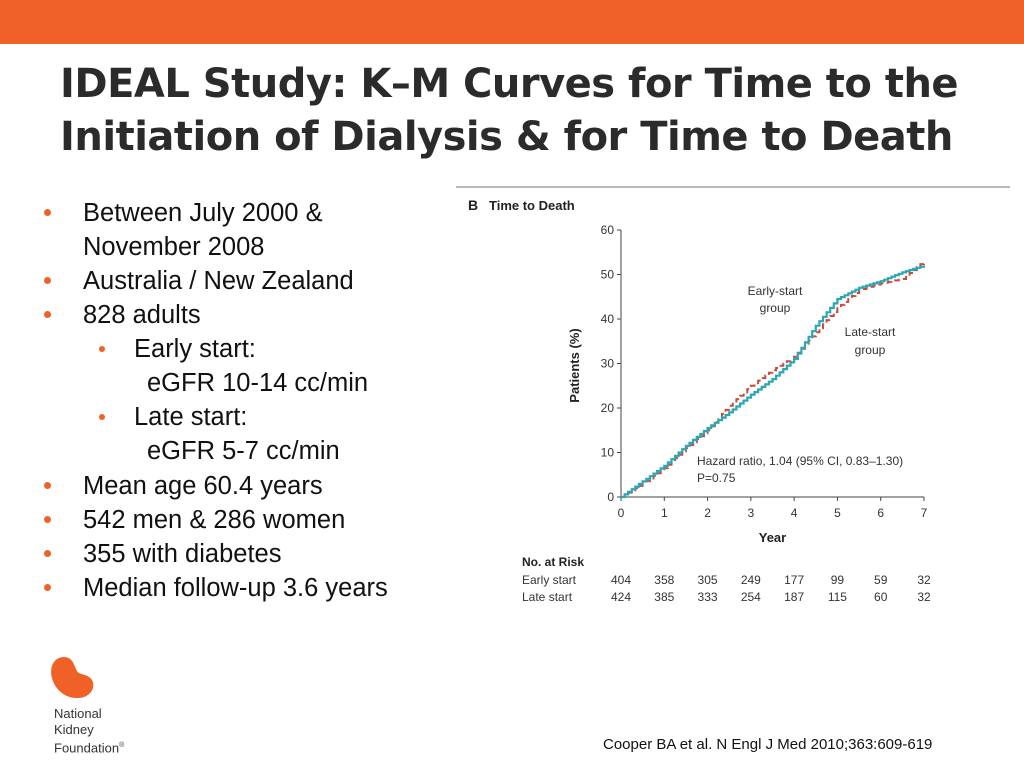 This screenshot has height=768, width=1024. I want to click on logo-text-foundation: Foundation, so click(87, 748).